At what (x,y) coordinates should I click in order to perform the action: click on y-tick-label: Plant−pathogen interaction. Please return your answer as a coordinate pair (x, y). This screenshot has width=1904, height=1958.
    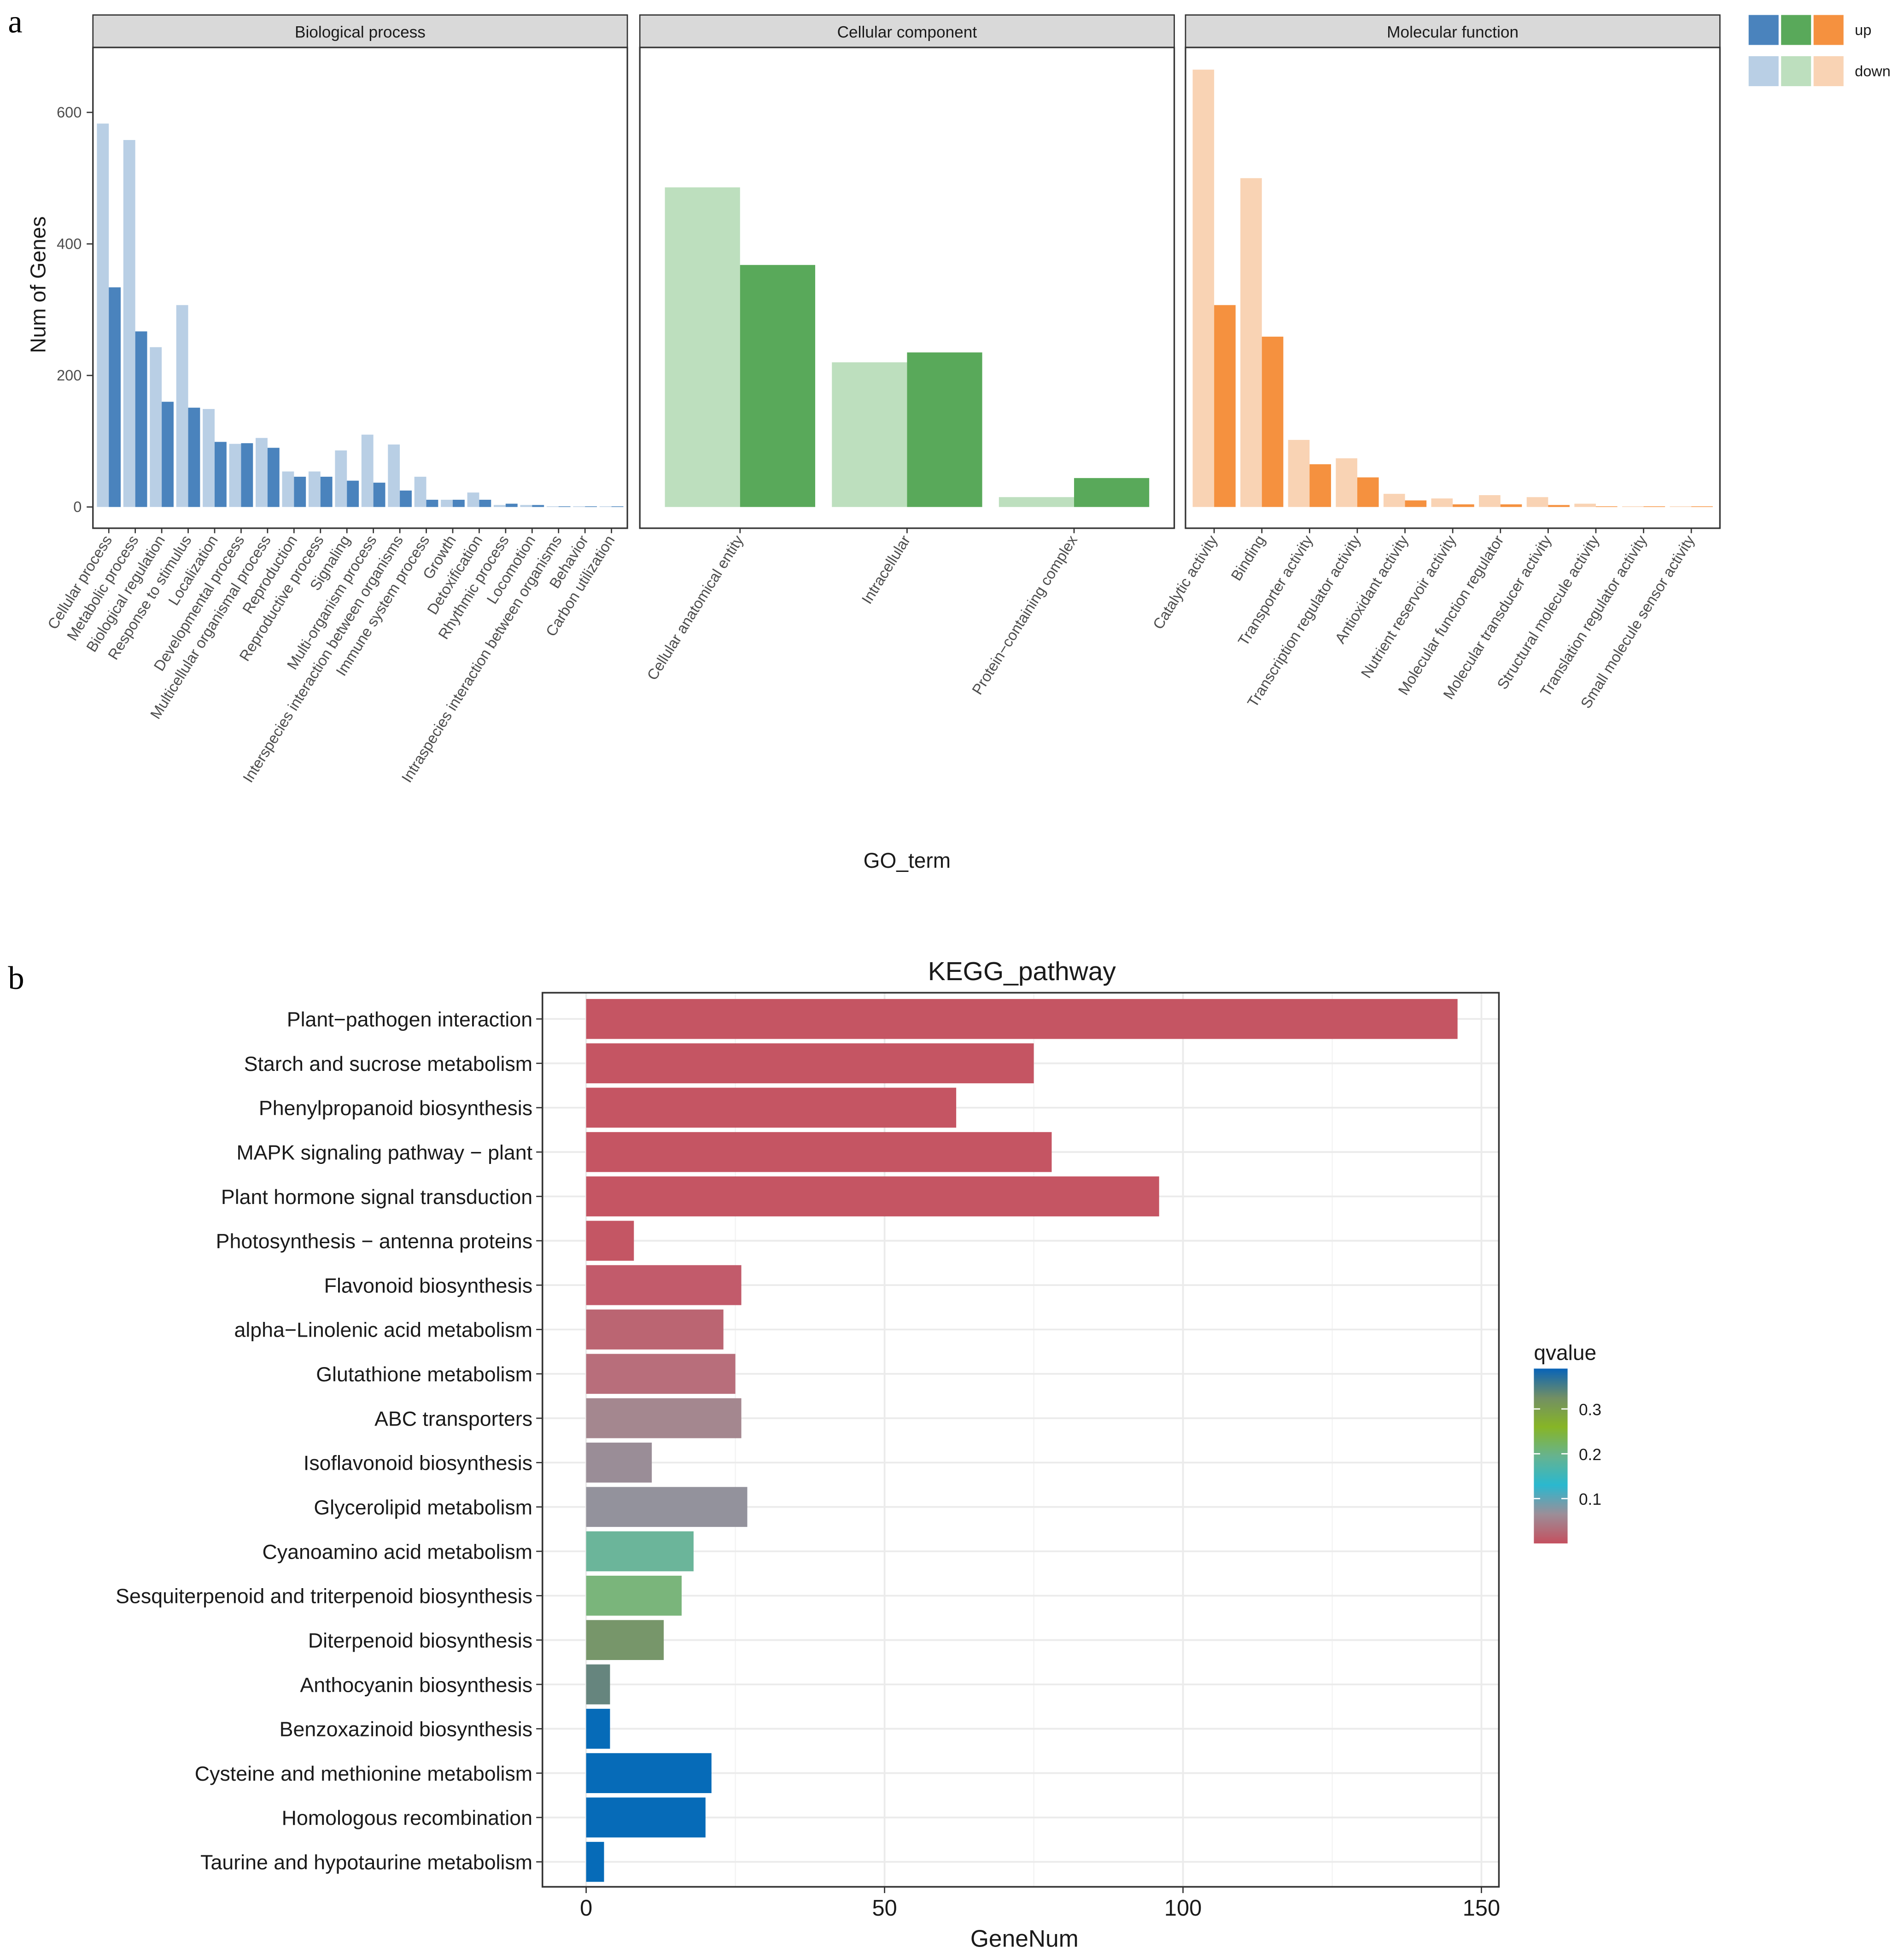
    Looking at the image, I should click on (409, 1020).